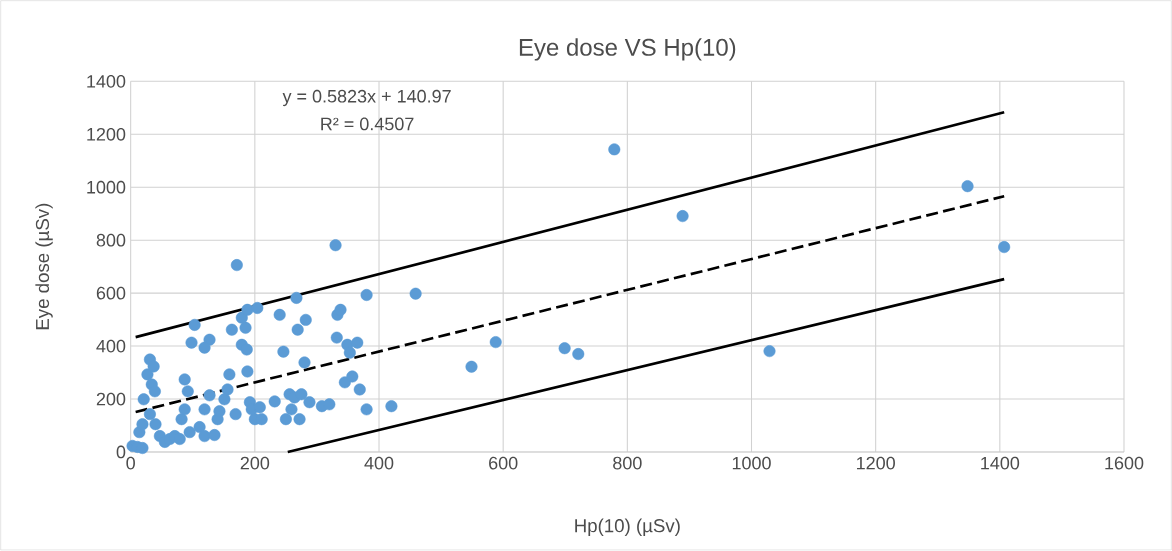 The image size is (1172, 551). What do you see at coordinates (111, 346) in the screenshot?
I see `y-tick-label: 400` at bounding box center [111, 346].